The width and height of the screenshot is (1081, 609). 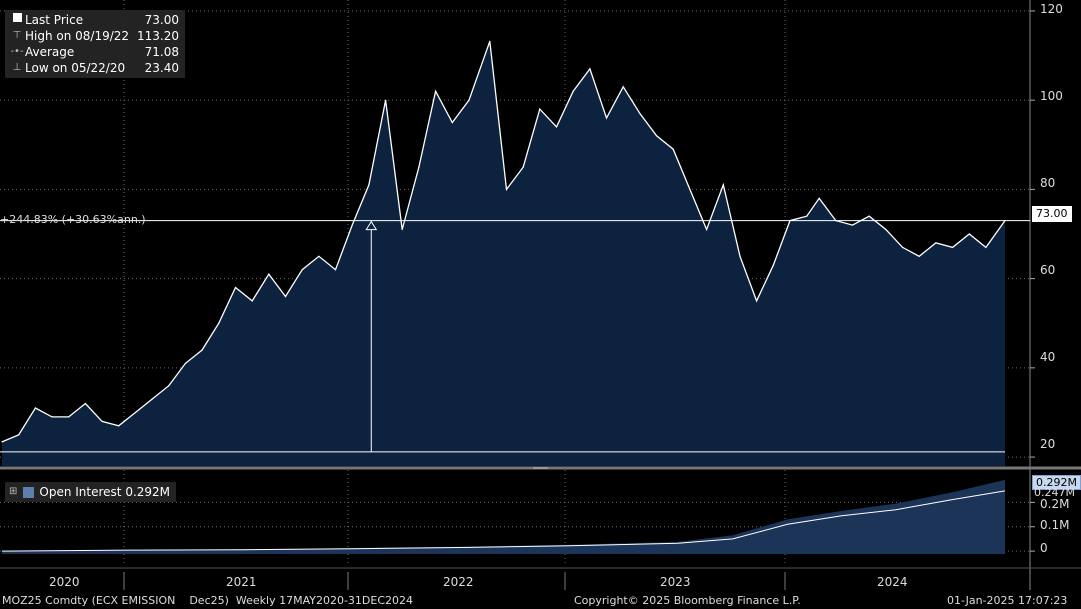 What do you see at coordinates (1055, 504) in the screenshot?
I see `oi-y-tick-label: 0.2M` at bounding box center [1055, 504].